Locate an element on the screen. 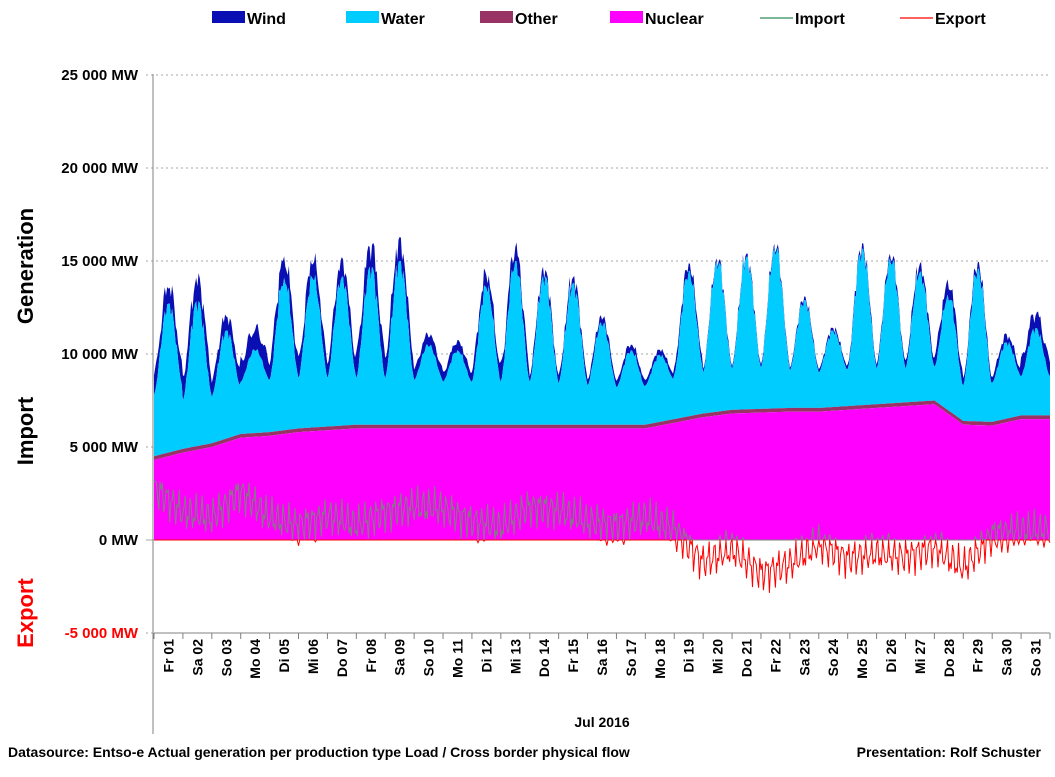 The width and height of the screenshot is (1055, 777). y-tick-label-0: 0 MW is located at coordinates (119, 540).